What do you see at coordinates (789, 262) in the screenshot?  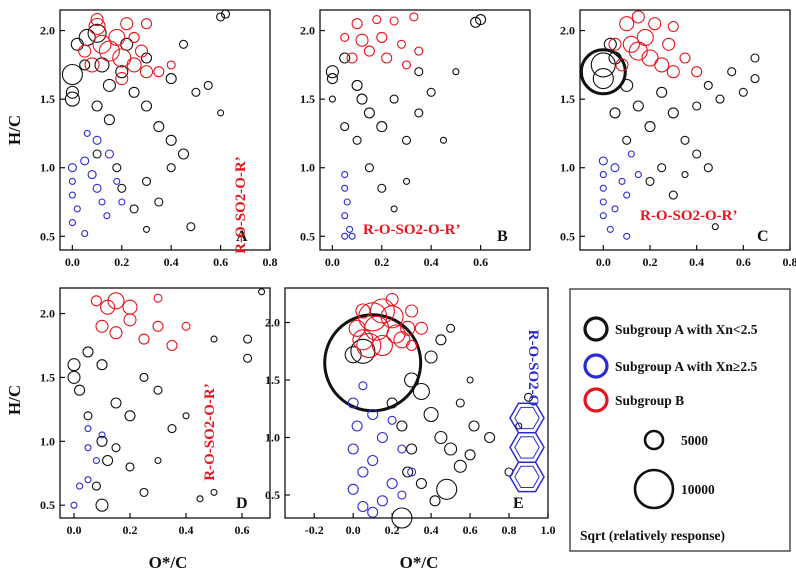 I see `x-tick-label: 0.8` at bounding box center [789, 262].